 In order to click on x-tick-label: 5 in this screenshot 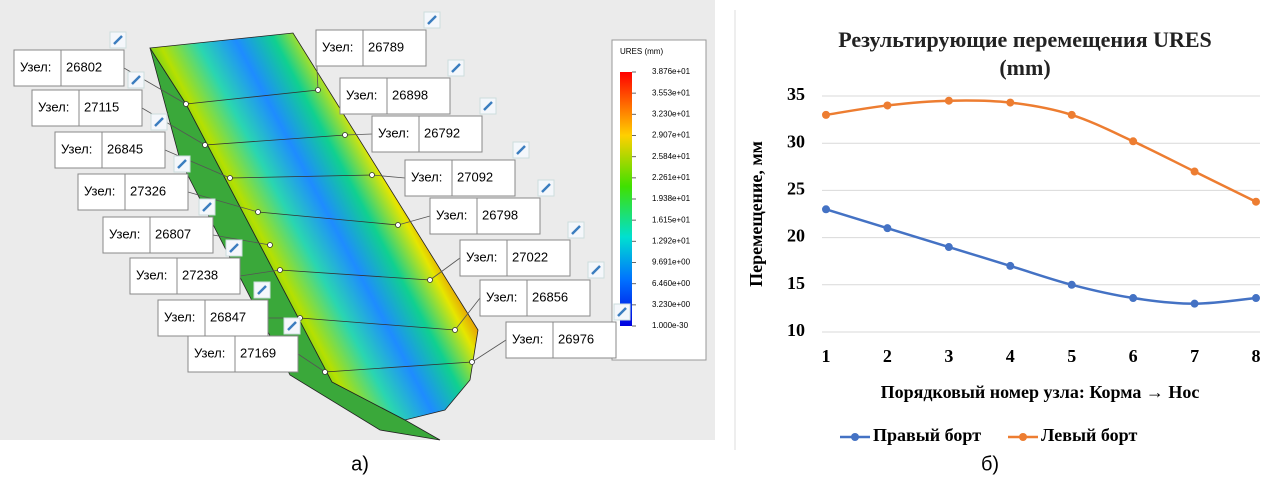, I will do `click(1071, 356)`.